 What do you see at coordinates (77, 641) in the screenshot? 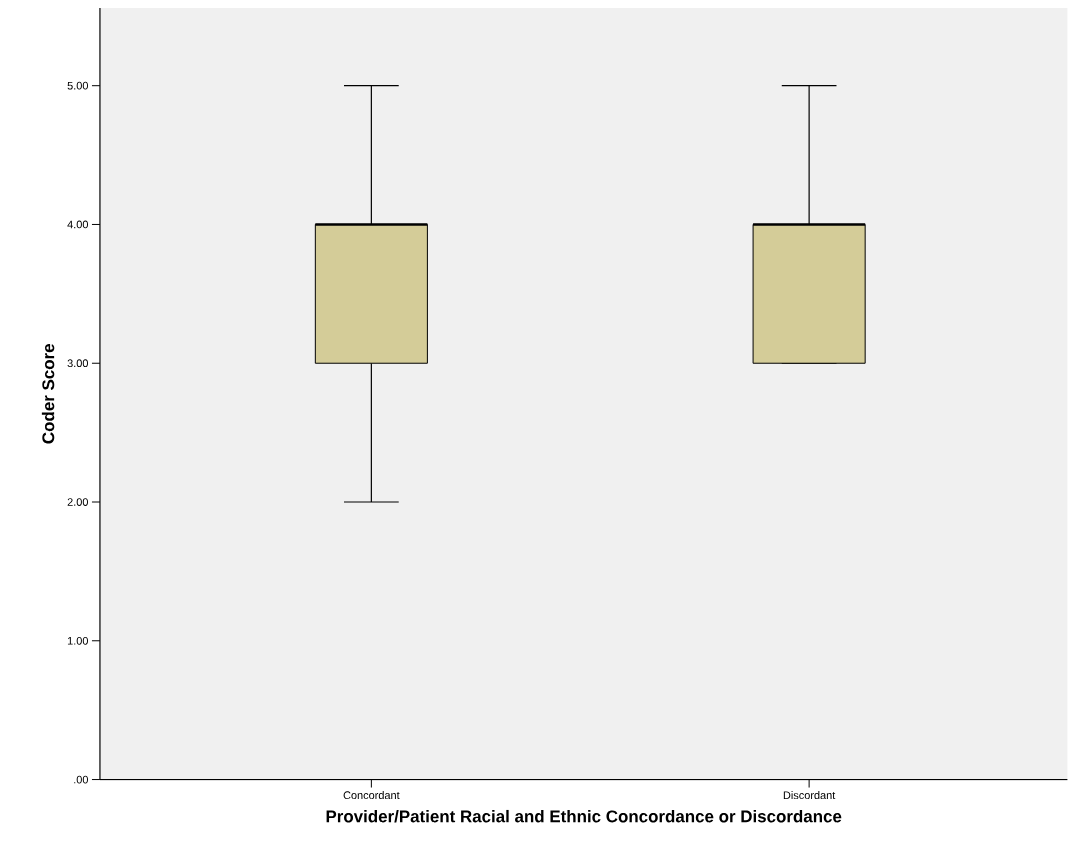
I see `y-tick-label: 1.00` at bounding box center [77, 641].